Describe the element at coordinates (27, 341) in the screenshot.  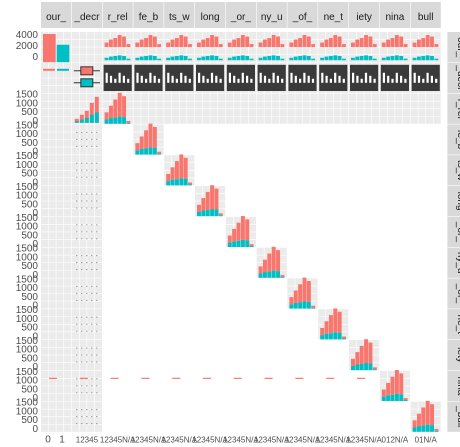
I see `y-tick-label: 1500` at that location.